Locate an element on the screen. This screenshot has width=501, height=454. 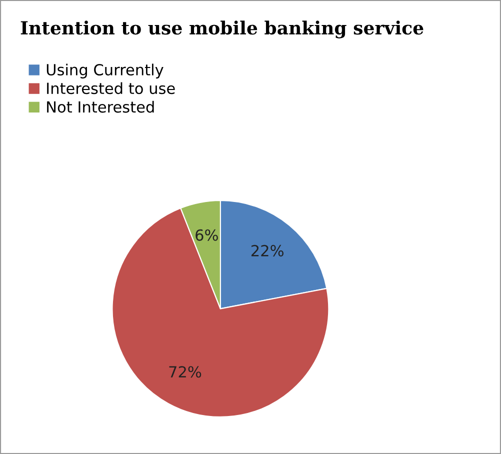
data-label: 72% is located at coordinates (185, 372).